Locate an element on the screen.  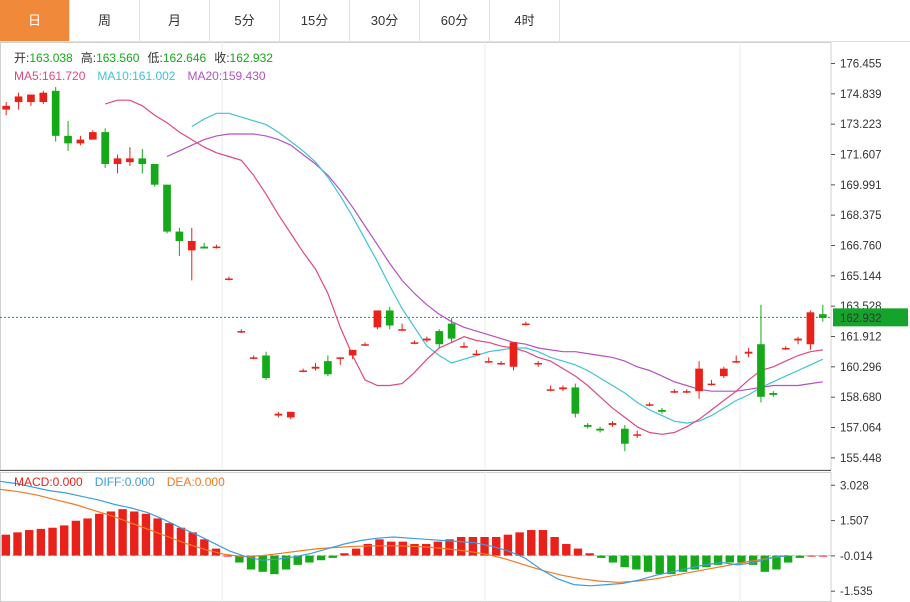
price-tick-label: 155.448 is located at coordinates (861, 459).